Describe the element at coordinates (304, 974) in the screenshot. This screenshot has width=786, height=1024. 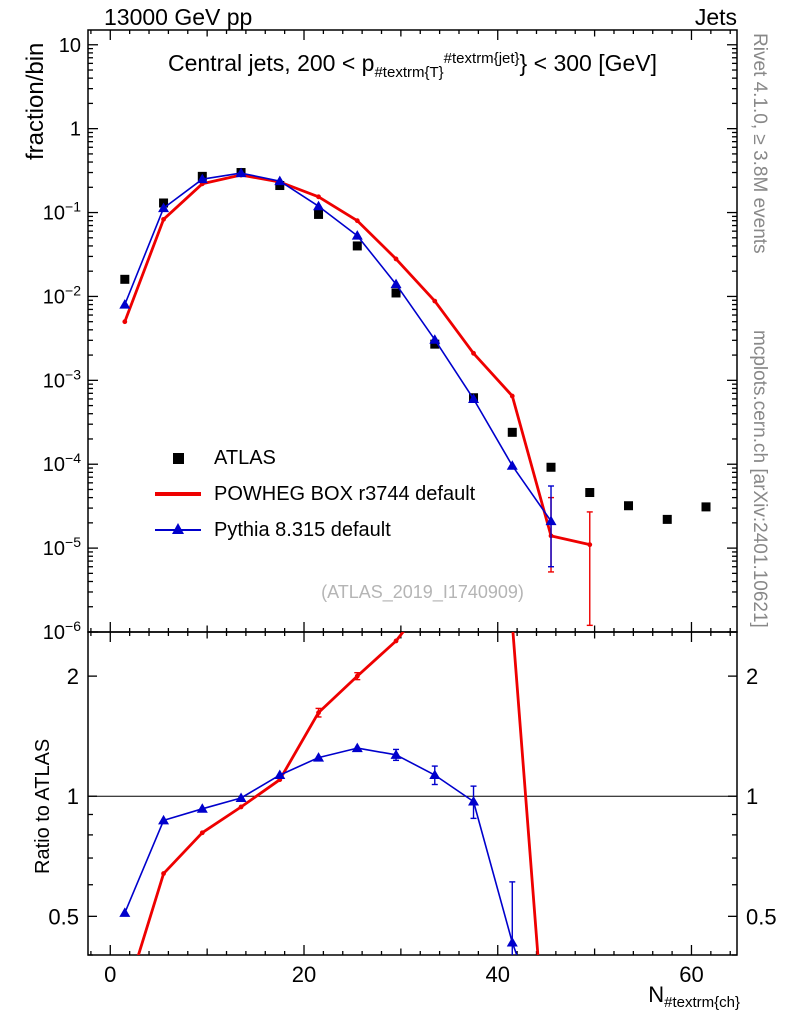
I see `svg-text: 20` at that location.